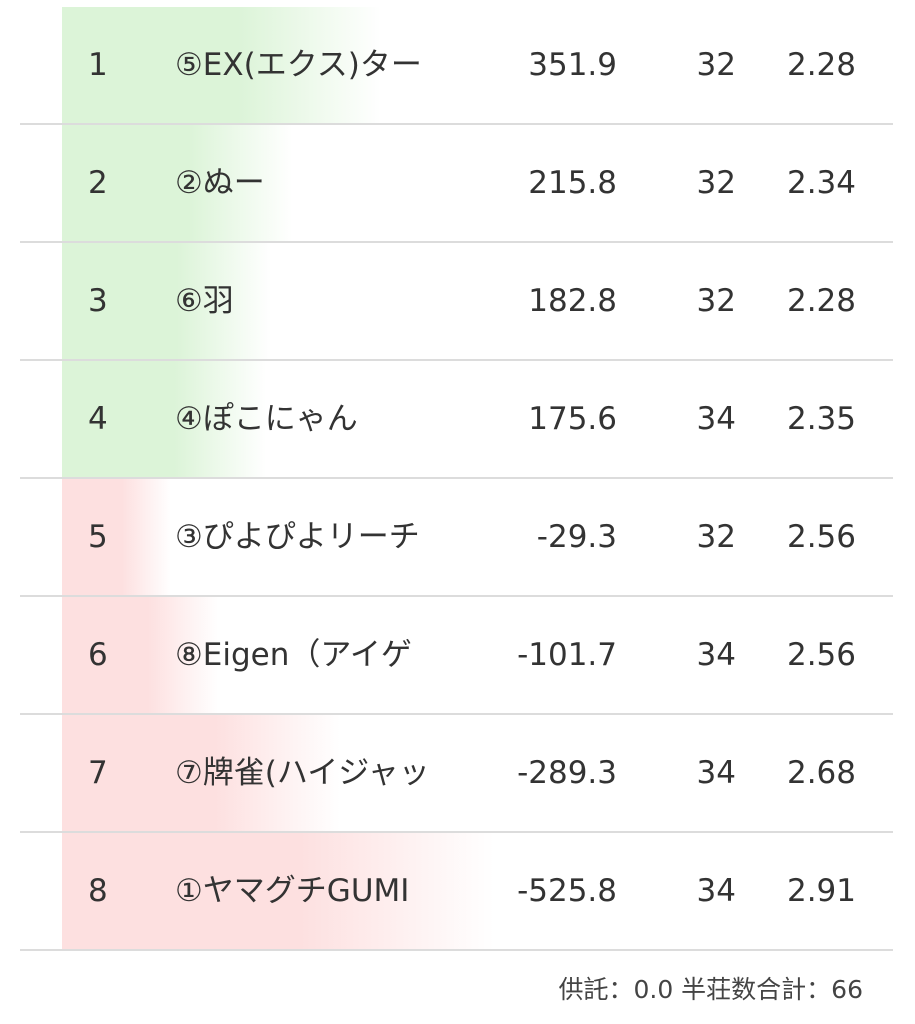  I want to click on table-row: 6 ⑧Eigen（アイゲ -101.7 34 2.56, so click(456, 656).